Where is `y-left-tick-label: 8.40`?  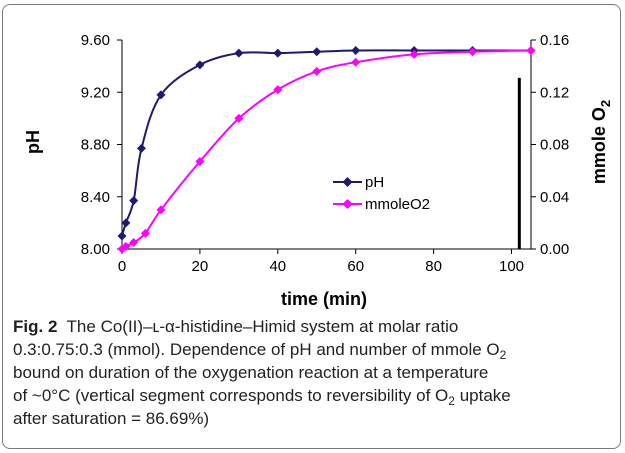
y-left-tick-label: 8.40 is located at coordinates (95, 197).